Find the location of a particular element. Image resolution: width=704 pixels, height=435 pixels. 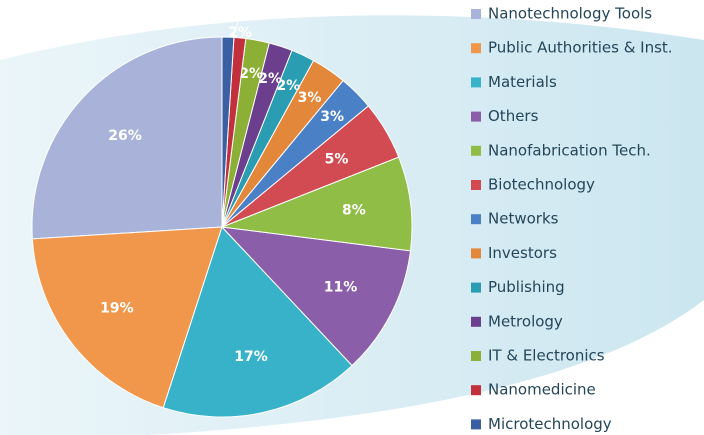

legend-label: Investors is located at coordinates (522, 253).